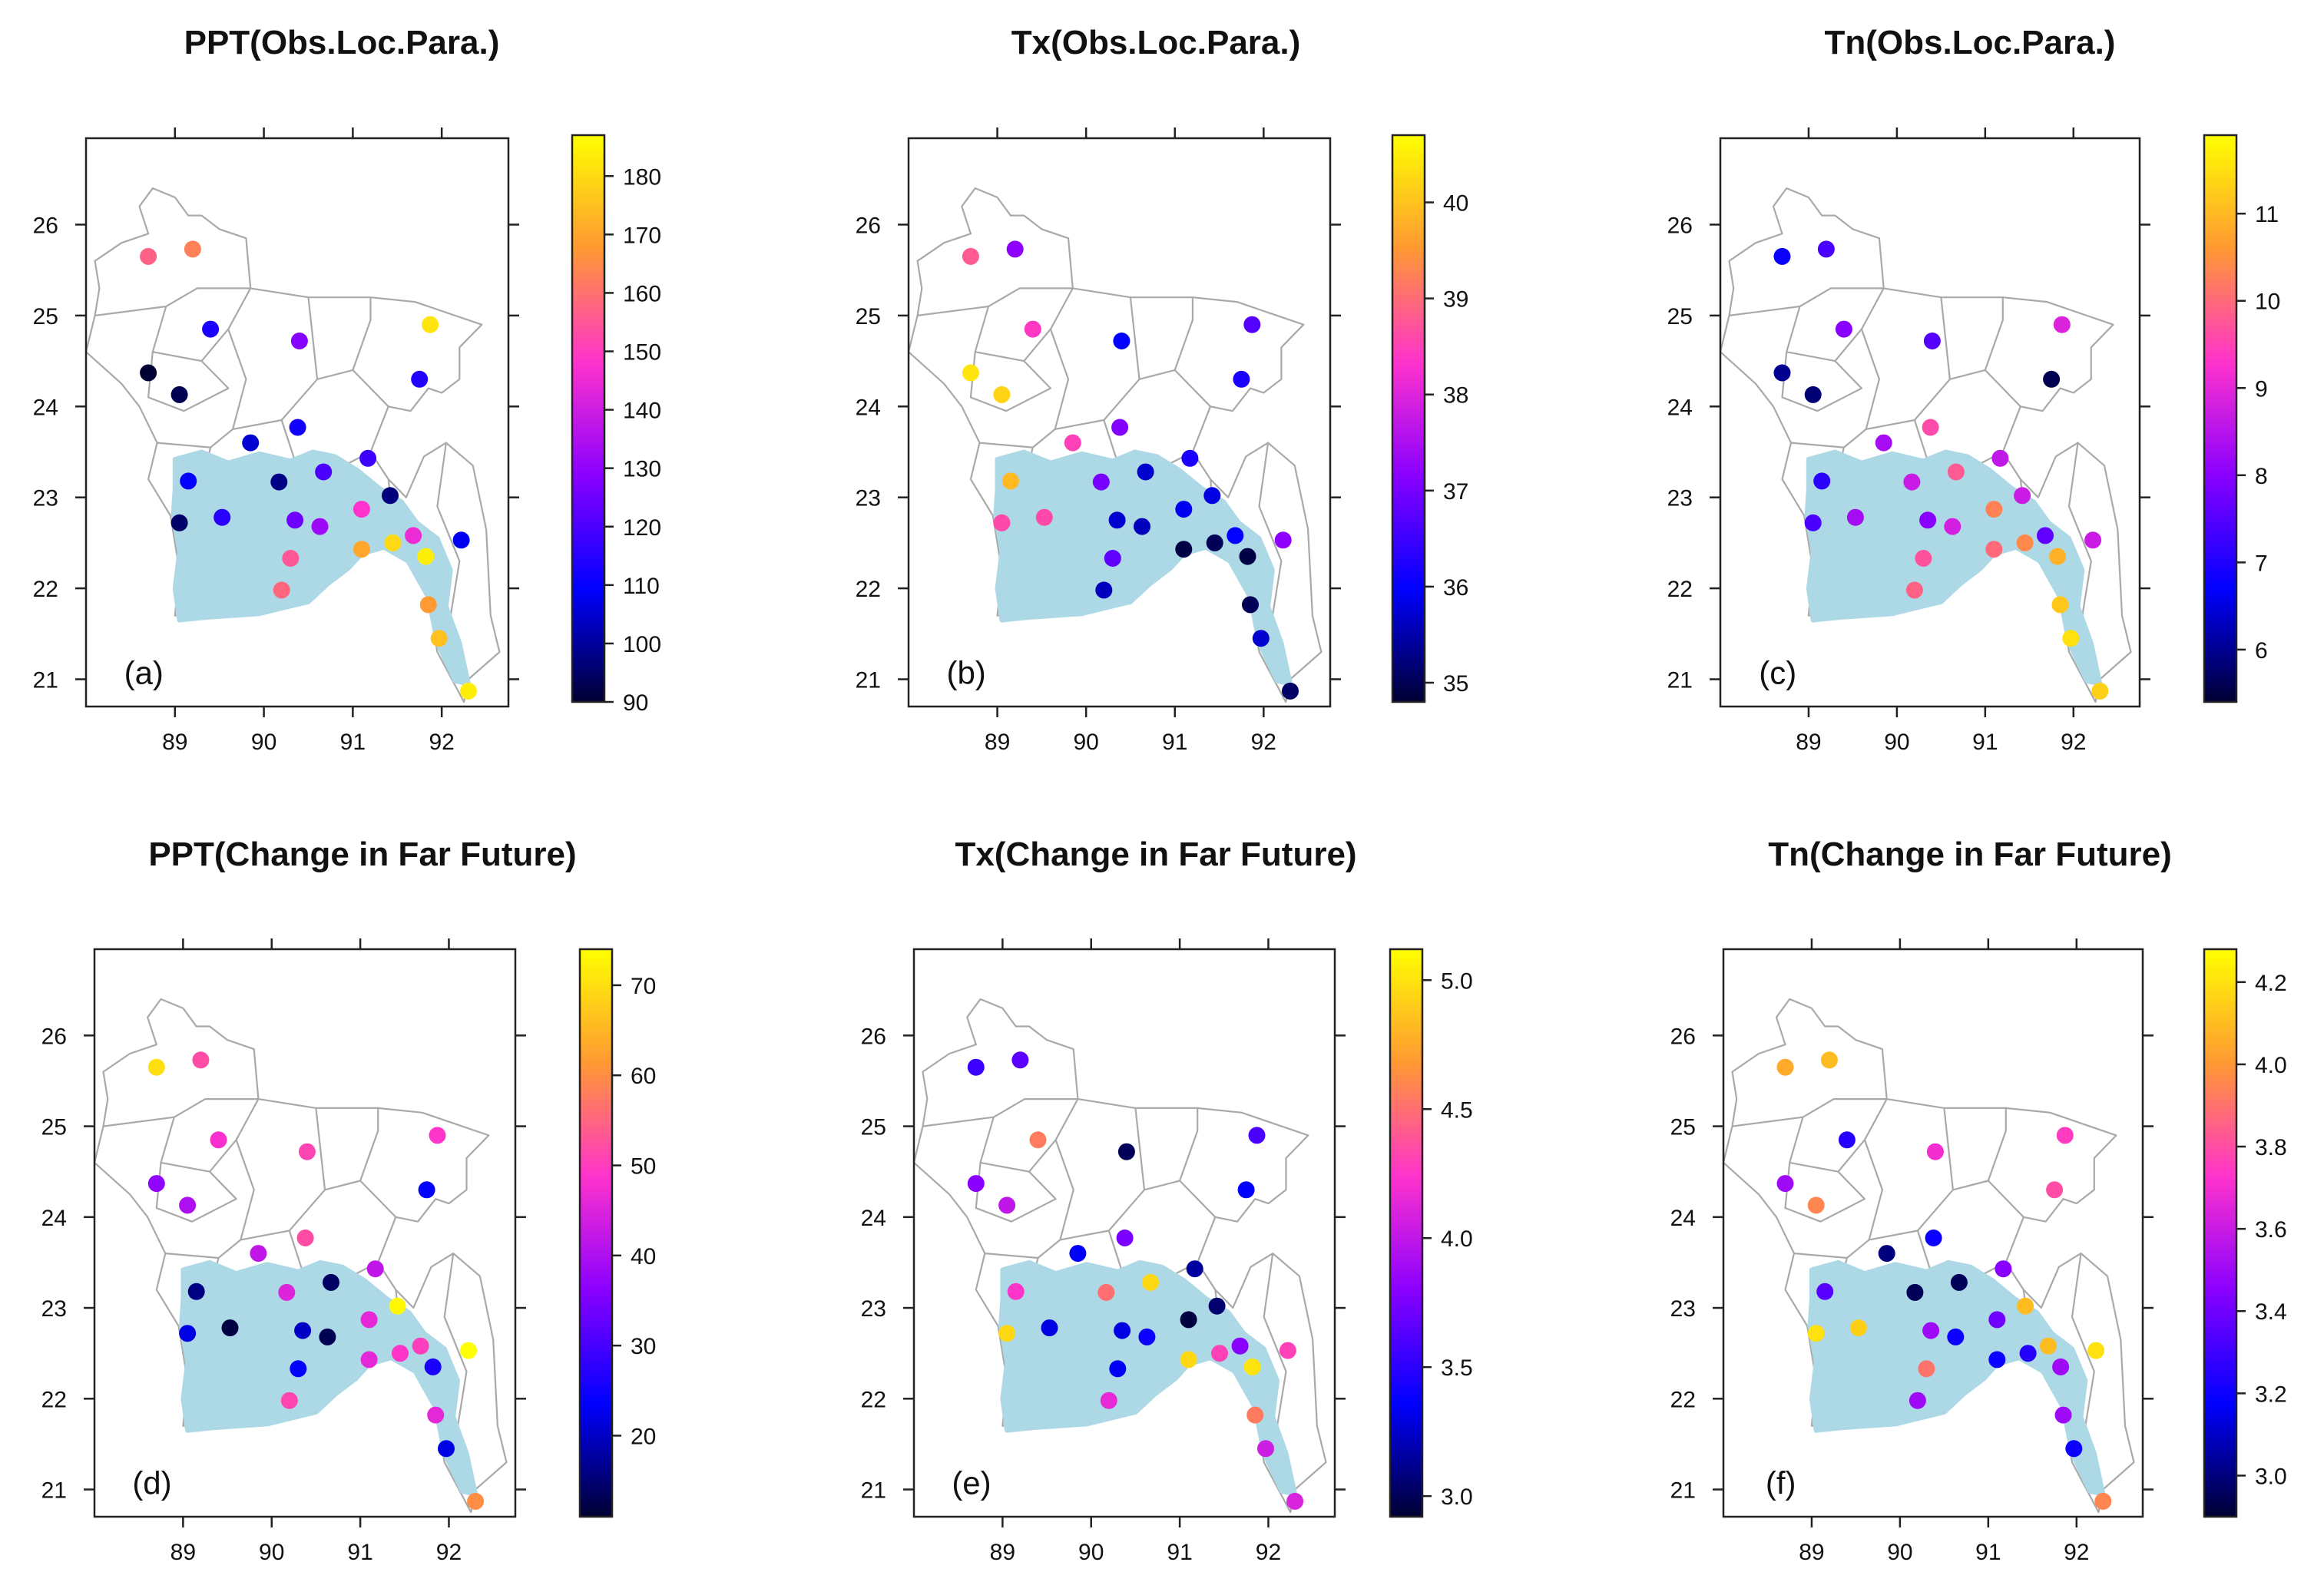 This screenshot has height=1582, width=2324. Describe the element at coordinates (1455, 300) in the screenshot. I see `colorbar-tick-label: 39` at that location.